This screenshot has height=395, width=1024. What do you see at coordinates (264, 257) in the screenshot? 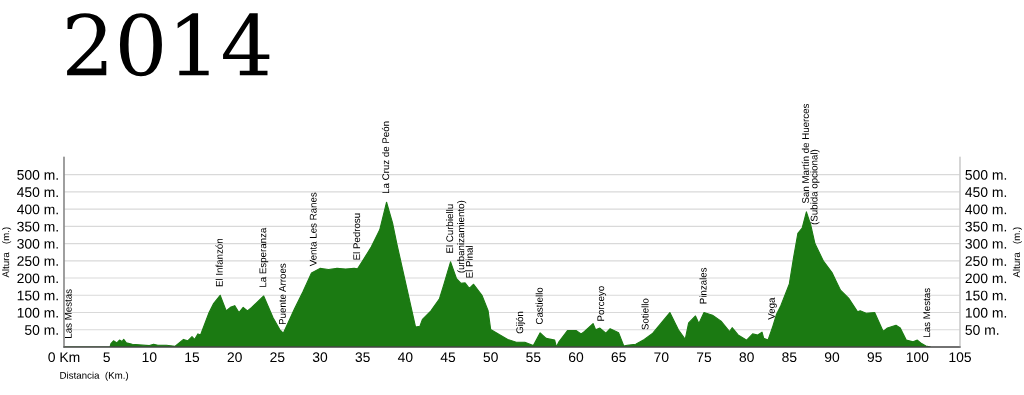
I see `annotation: La Esperanza` at bounding box center [264, 257].